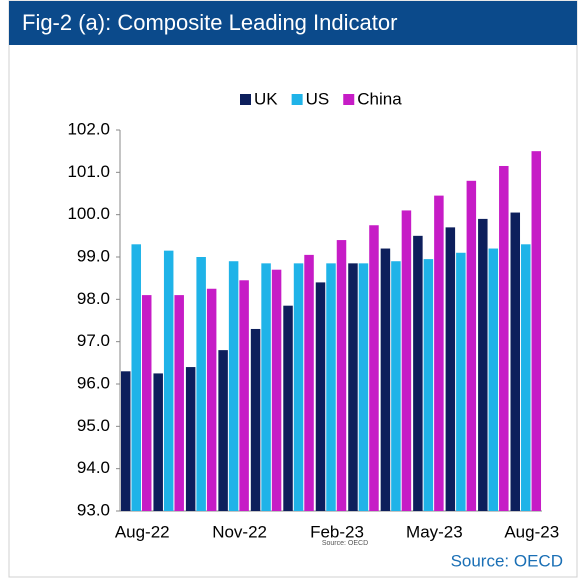 This screenshot has width=583, height=579. I want to click on y-tick-label: 98.0, so click(93, 298).